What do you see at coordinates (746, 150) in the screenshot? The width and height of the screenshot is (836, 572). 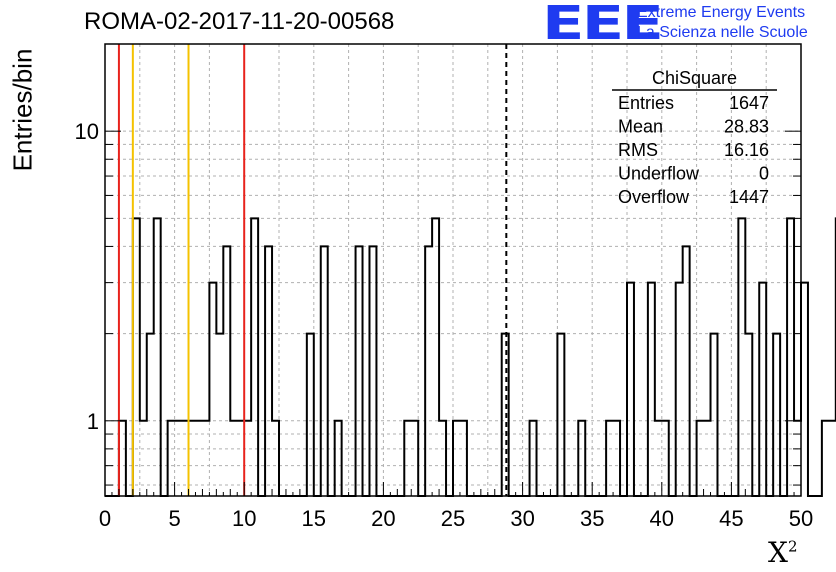 I see `stats-row-value: 16.16` at bounding box center [746, 150].